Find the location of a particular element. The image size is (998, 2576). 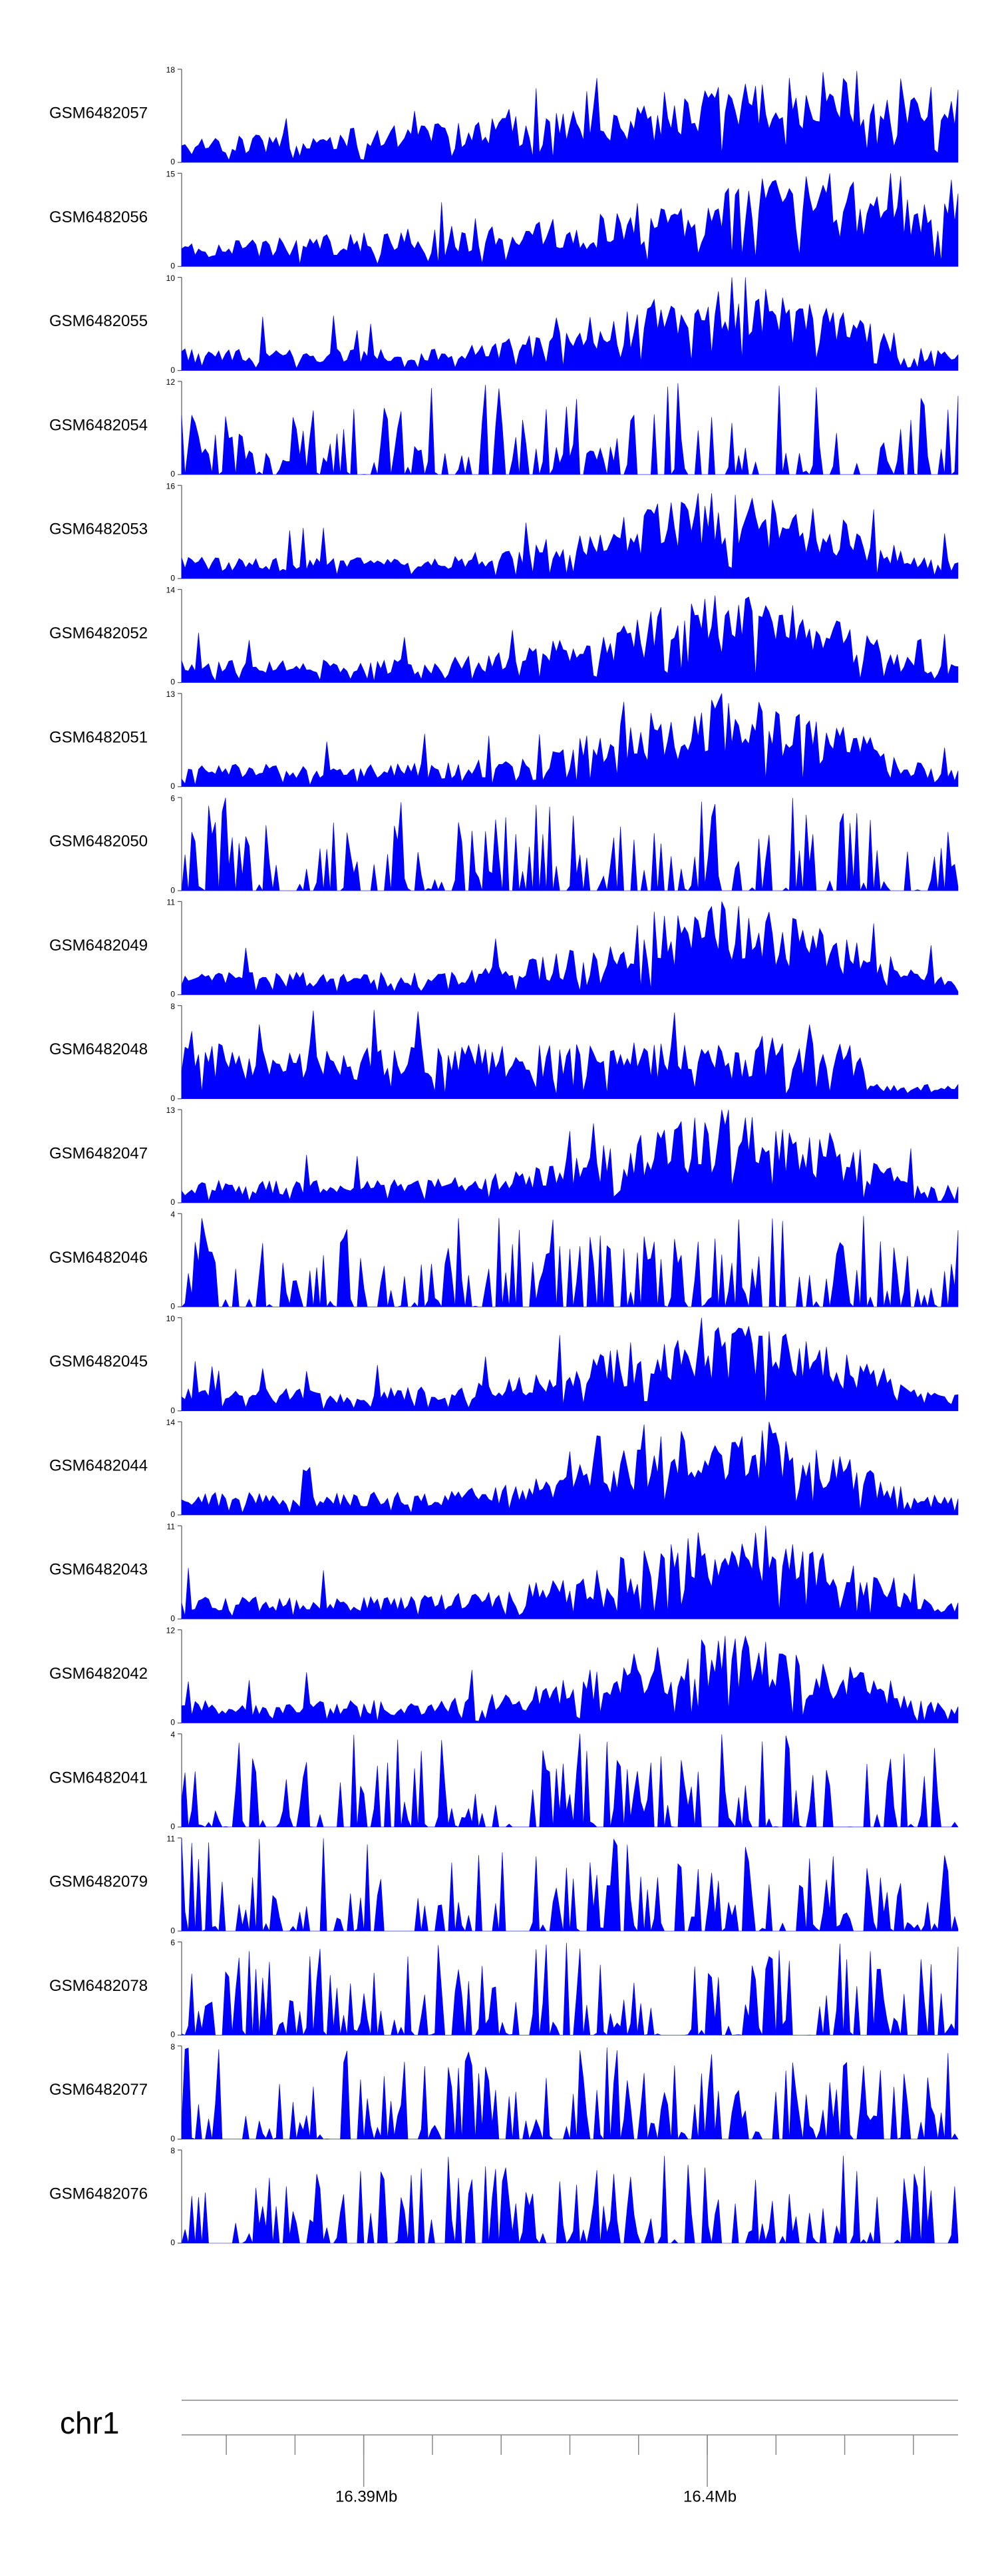

track-gsm6482054: GSM6482054 12 0 is located at coordinates (504, 428).